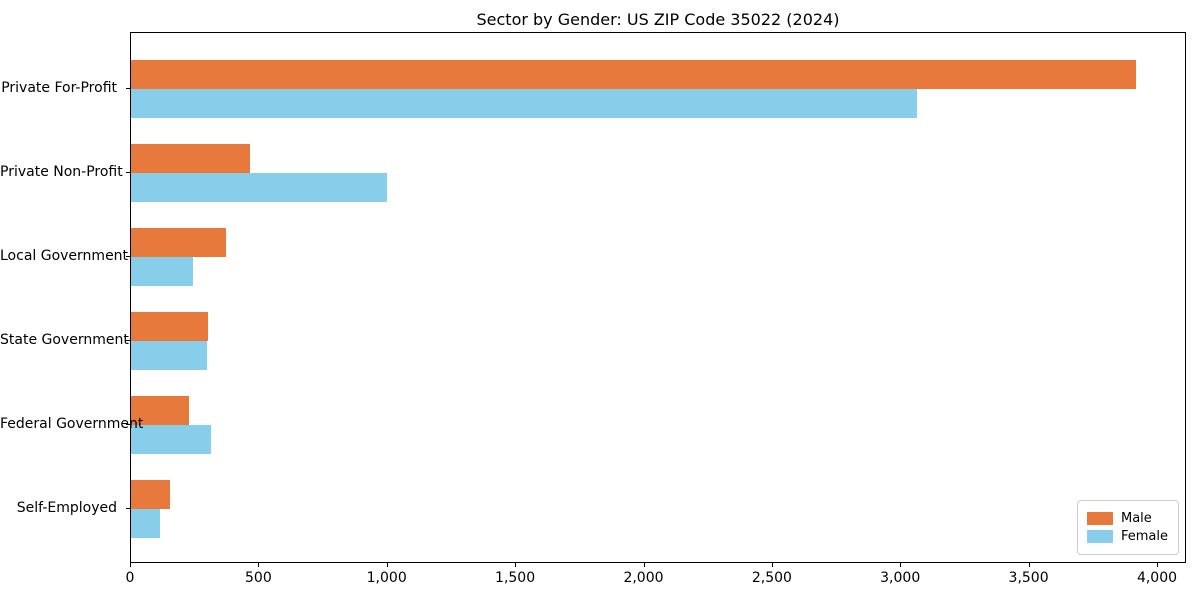  I want to click on legend-entry-male: Male, so click(1127, 518).